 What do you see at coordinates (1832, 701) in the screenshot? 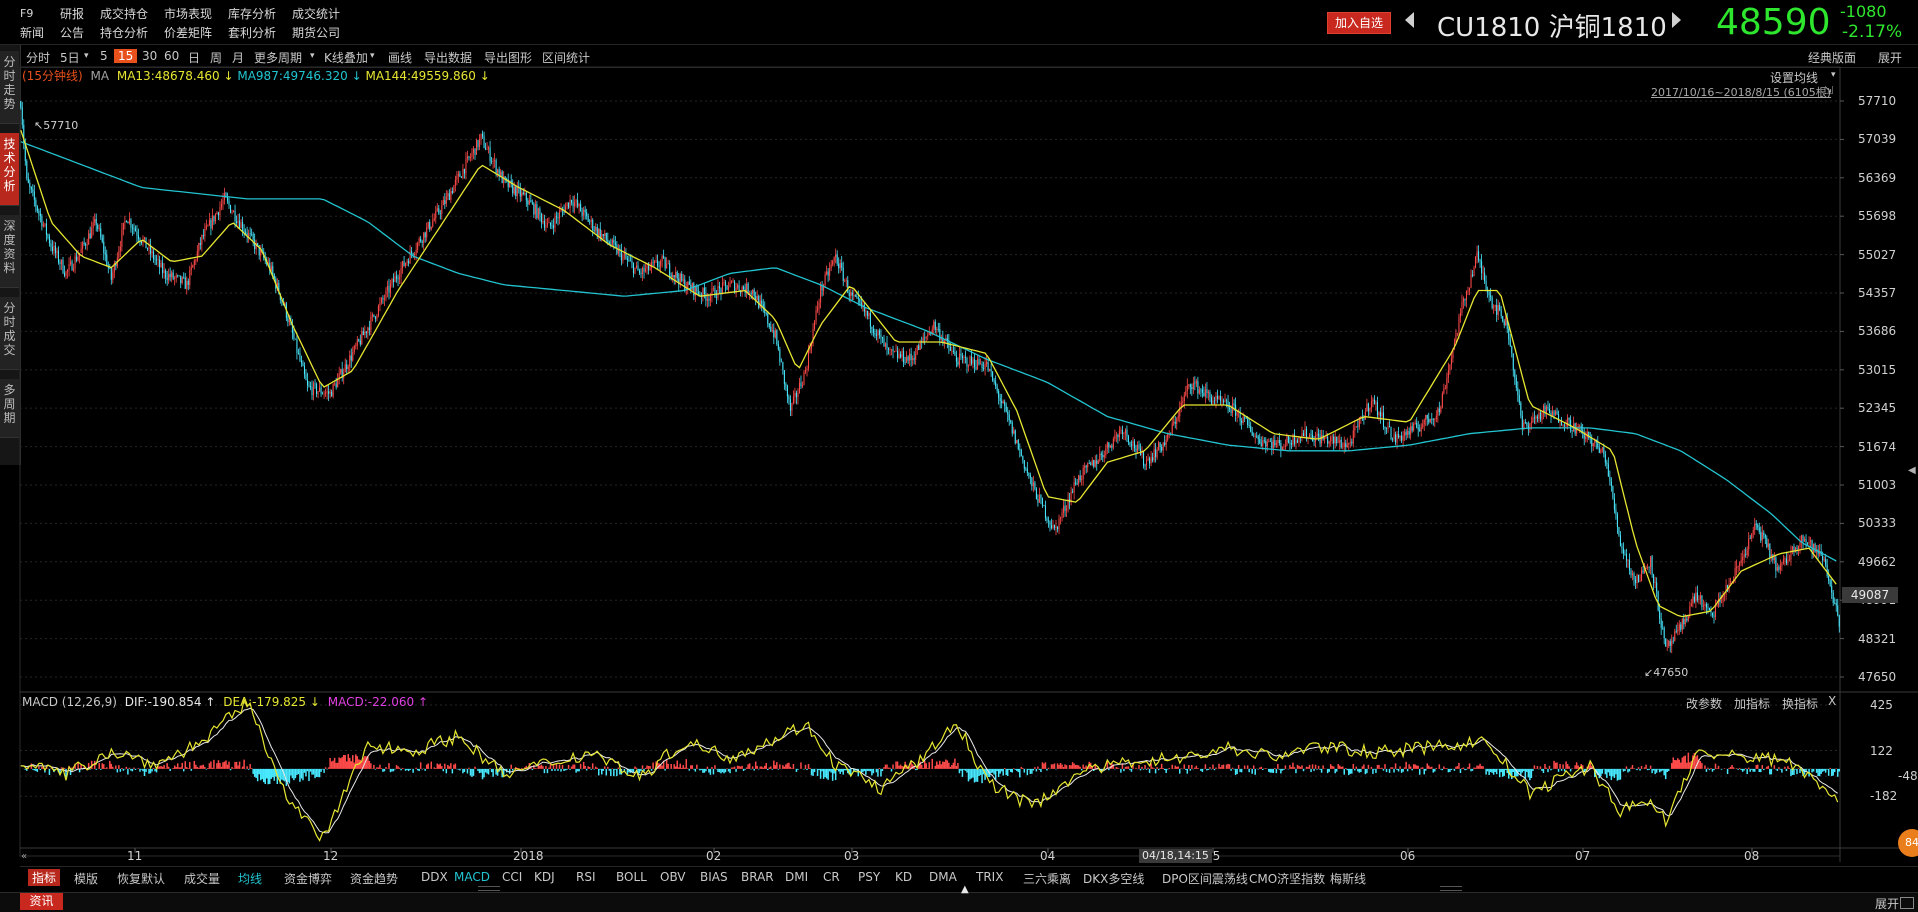
I see `close-icon: X` at bounding box center [1832, 701].